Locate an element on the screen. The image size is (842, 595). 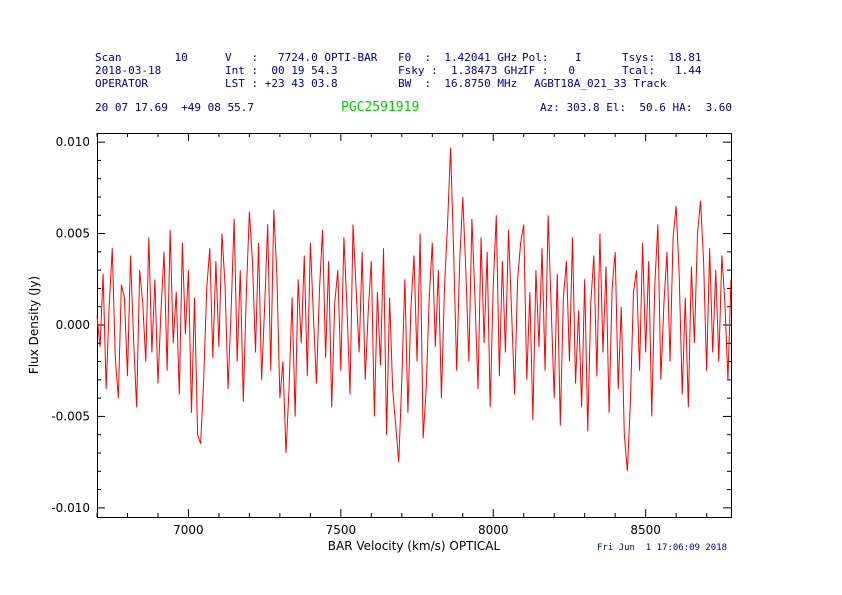
svg-text: 0.000 is located at coordinates (73, 325).